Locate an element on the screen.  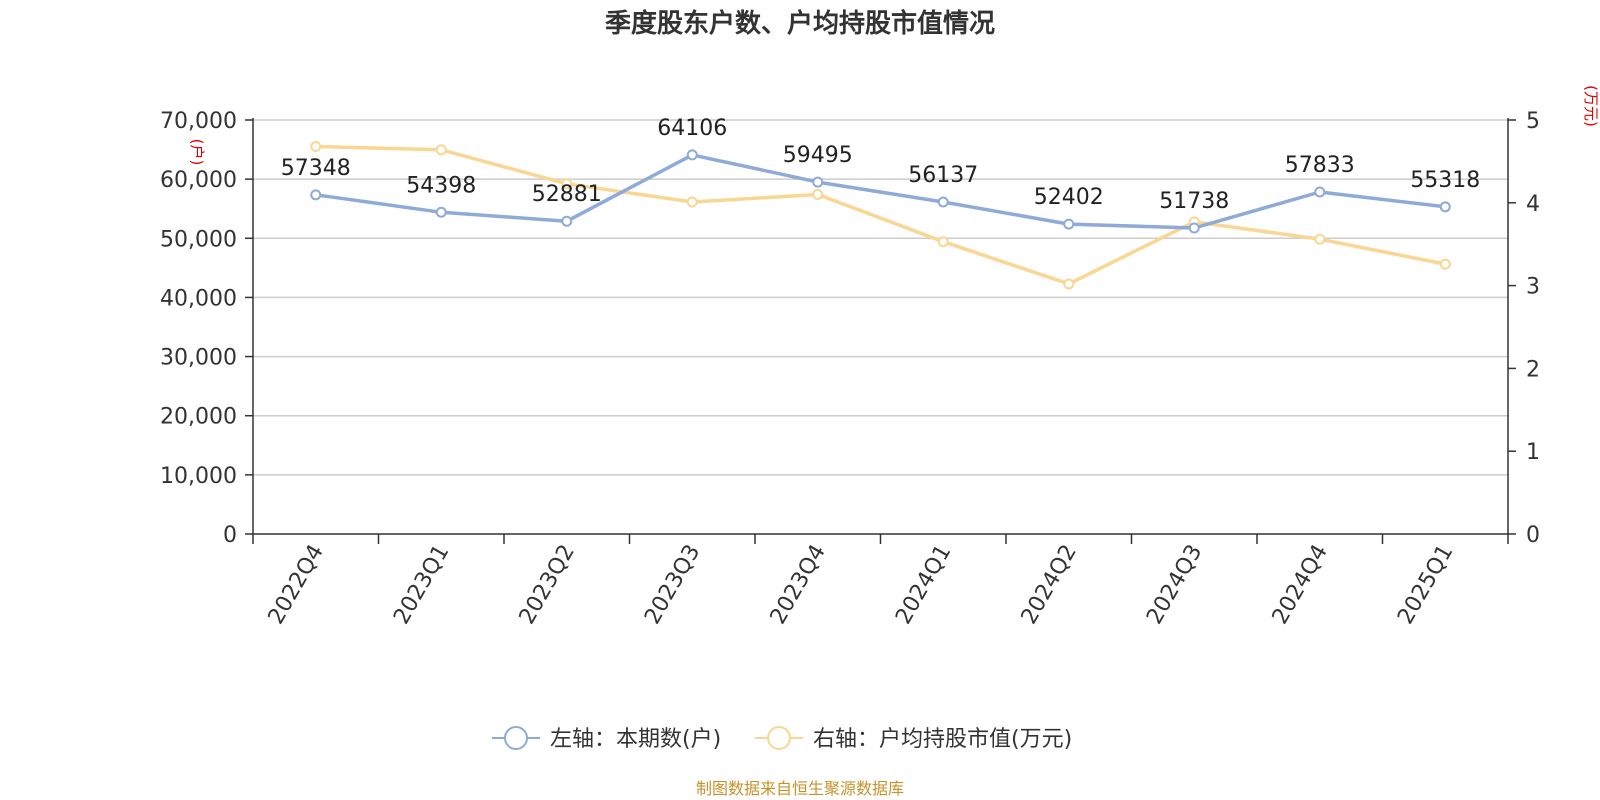
left-axis-tick-label: 30,000 is located at coordinates (198, 358).